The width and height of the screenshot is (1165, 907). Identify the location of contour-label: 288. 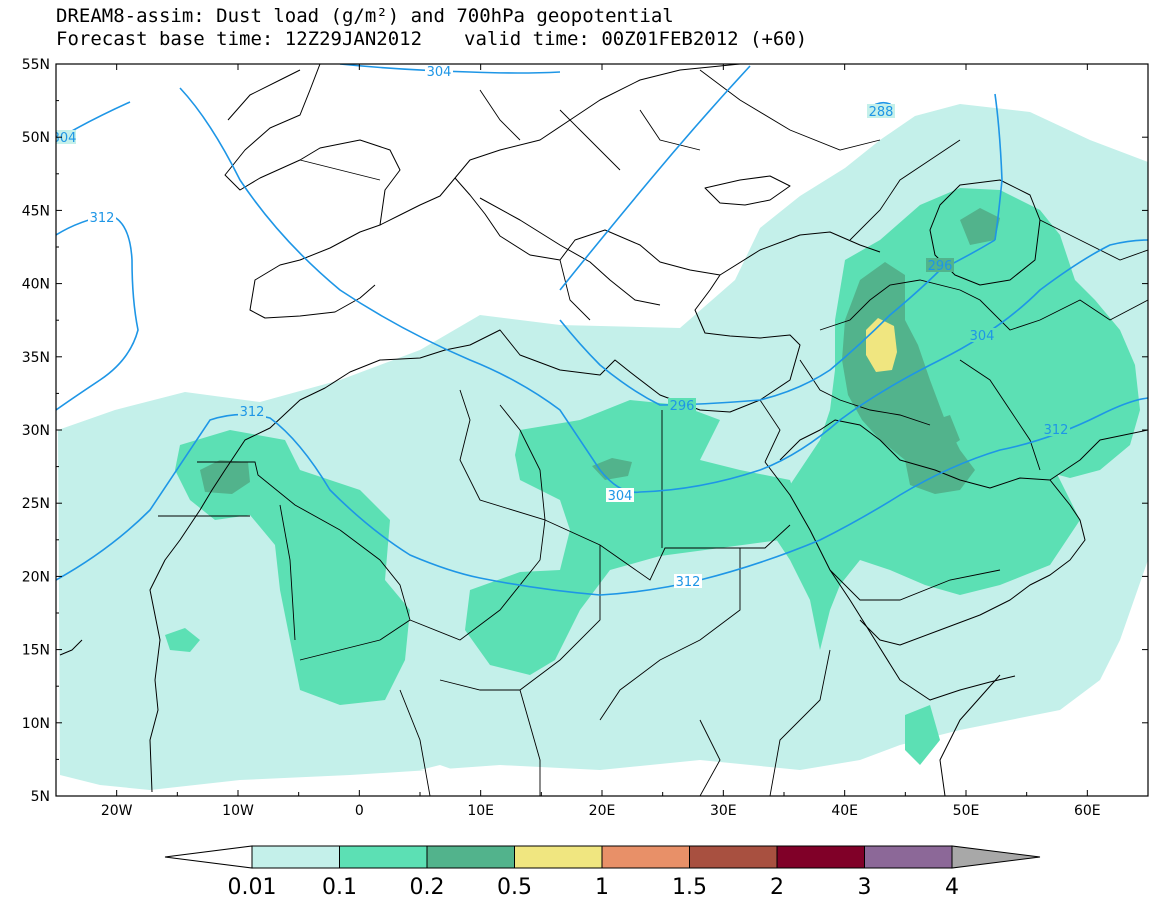
(881, 112).